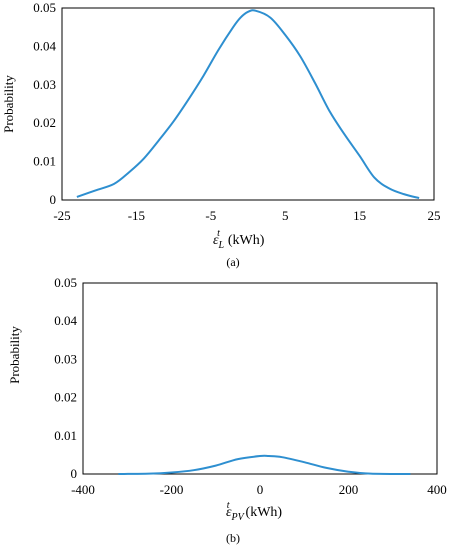 This screenshot has width=453, height=550. I want to click on chart-b-x-symbol: ε, so click(229, 512).